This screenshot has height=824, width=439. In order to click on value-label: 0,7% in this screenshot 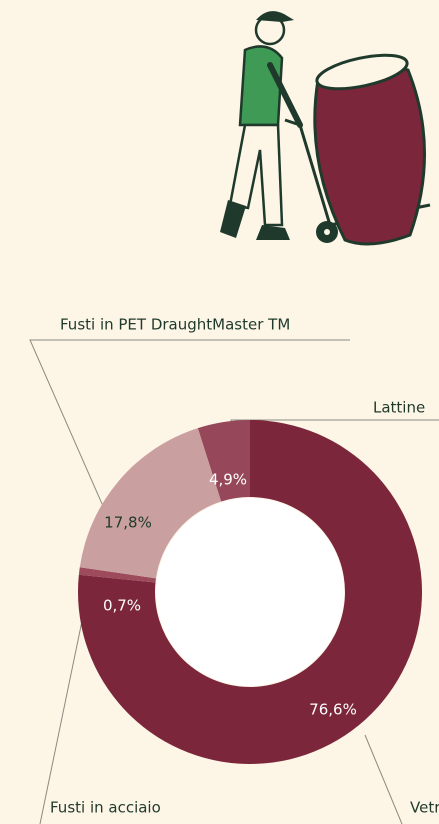, I will do `click(122, 606)`.